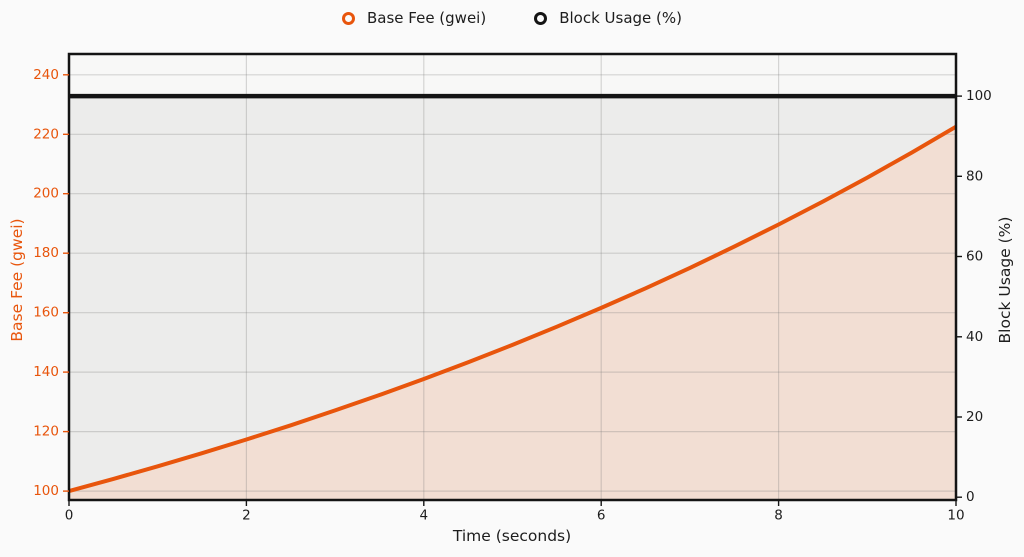 The width and height of the screenshot is (1024, 557). Describe the element at coordinates (46, 134) in the screenshot. I see `left-tick-label-220: 220` at that location.